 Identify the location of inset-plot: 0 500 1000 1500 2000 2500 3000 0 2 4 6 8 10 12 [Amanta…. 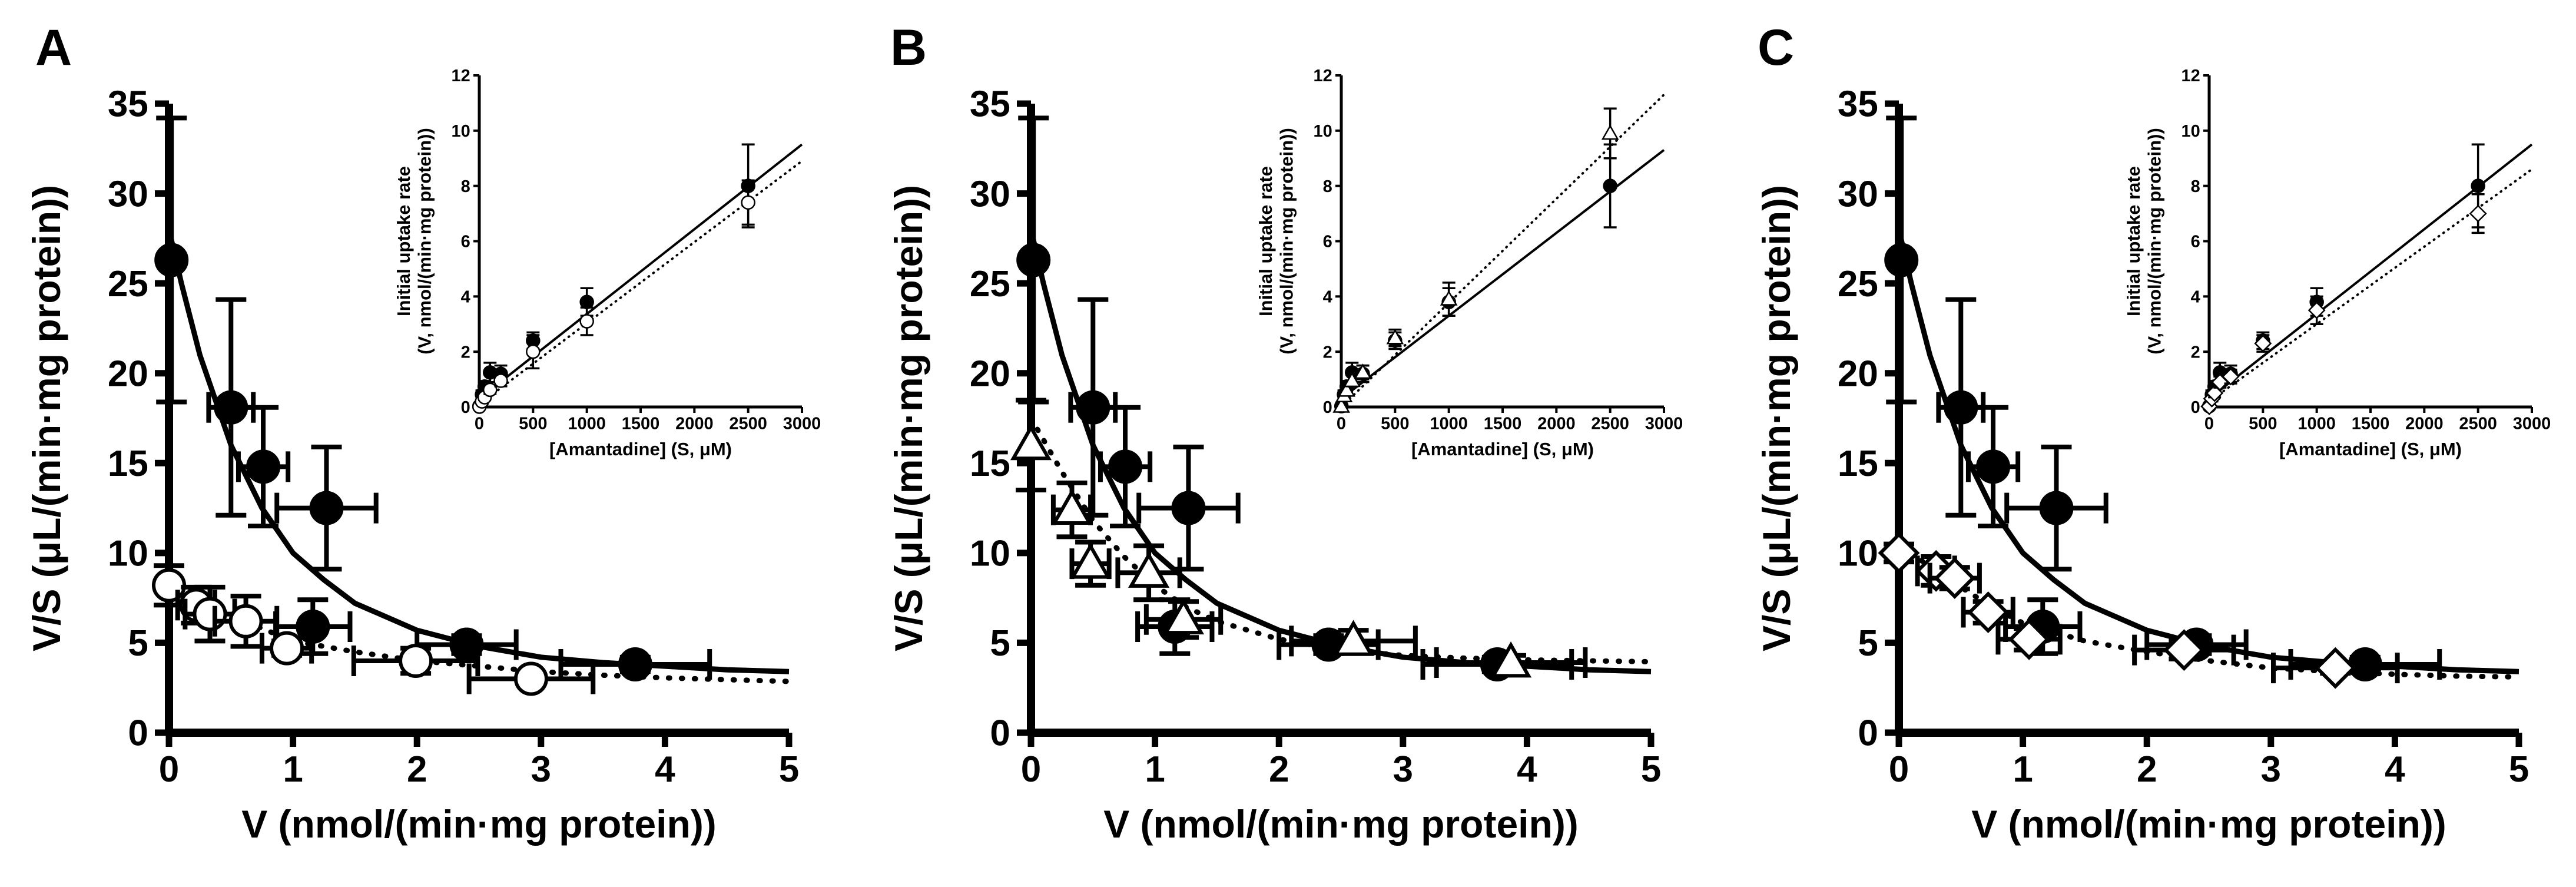
(1469, 263).